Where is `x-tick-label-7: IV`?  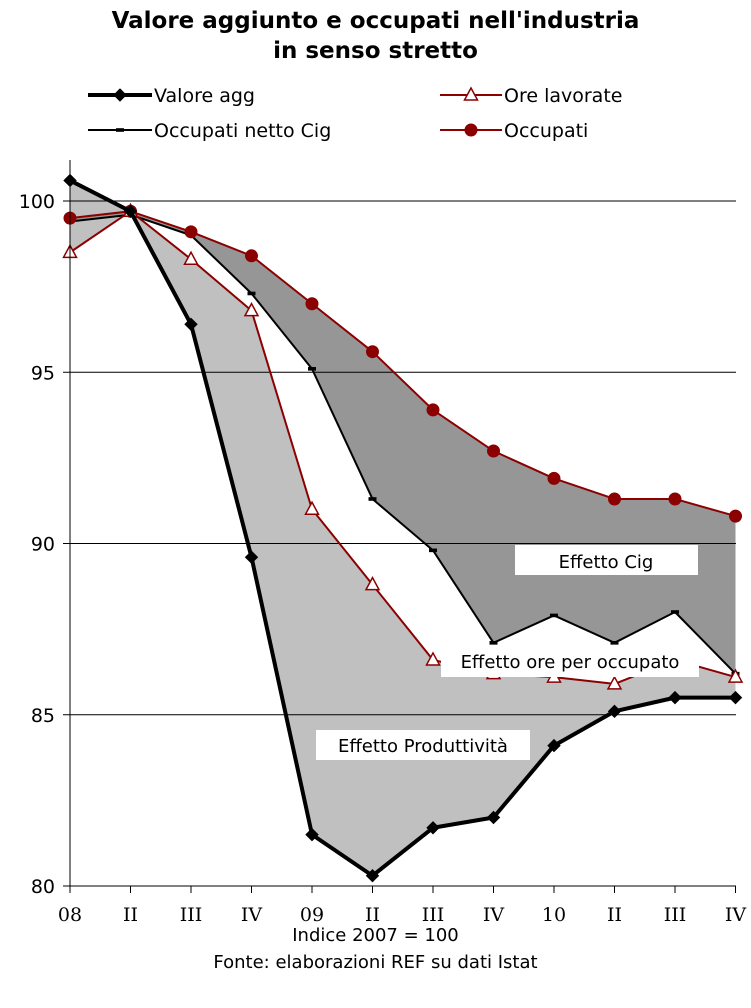 x-tick-label-7: IV is located at coordinates (494, 915).